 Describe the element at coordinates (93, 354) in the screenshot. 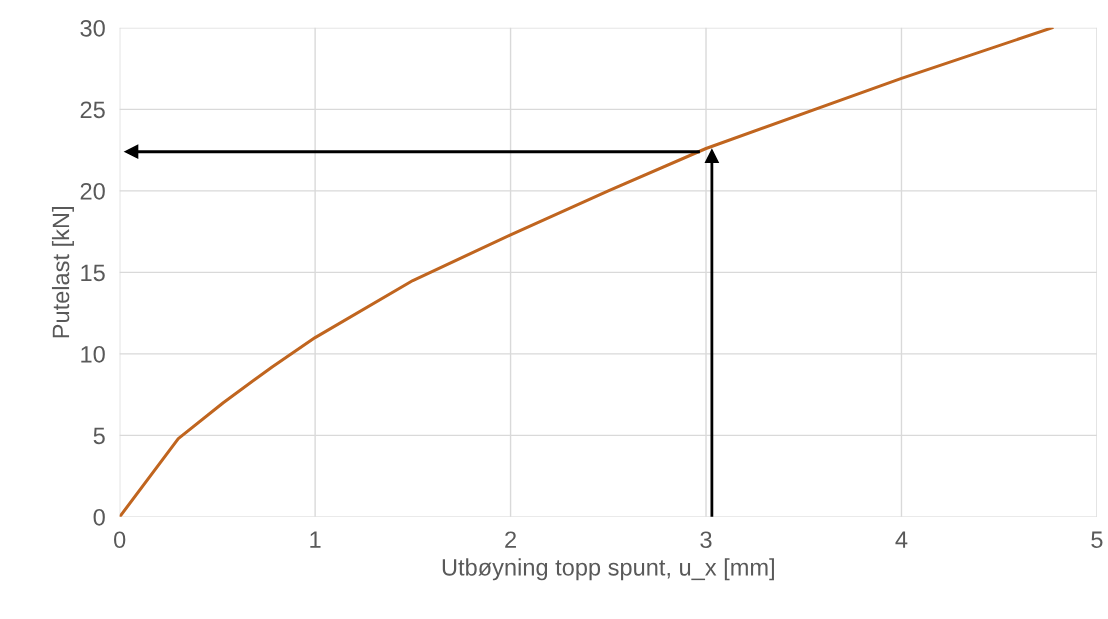

I see `y-tick-label: 10` at that location.